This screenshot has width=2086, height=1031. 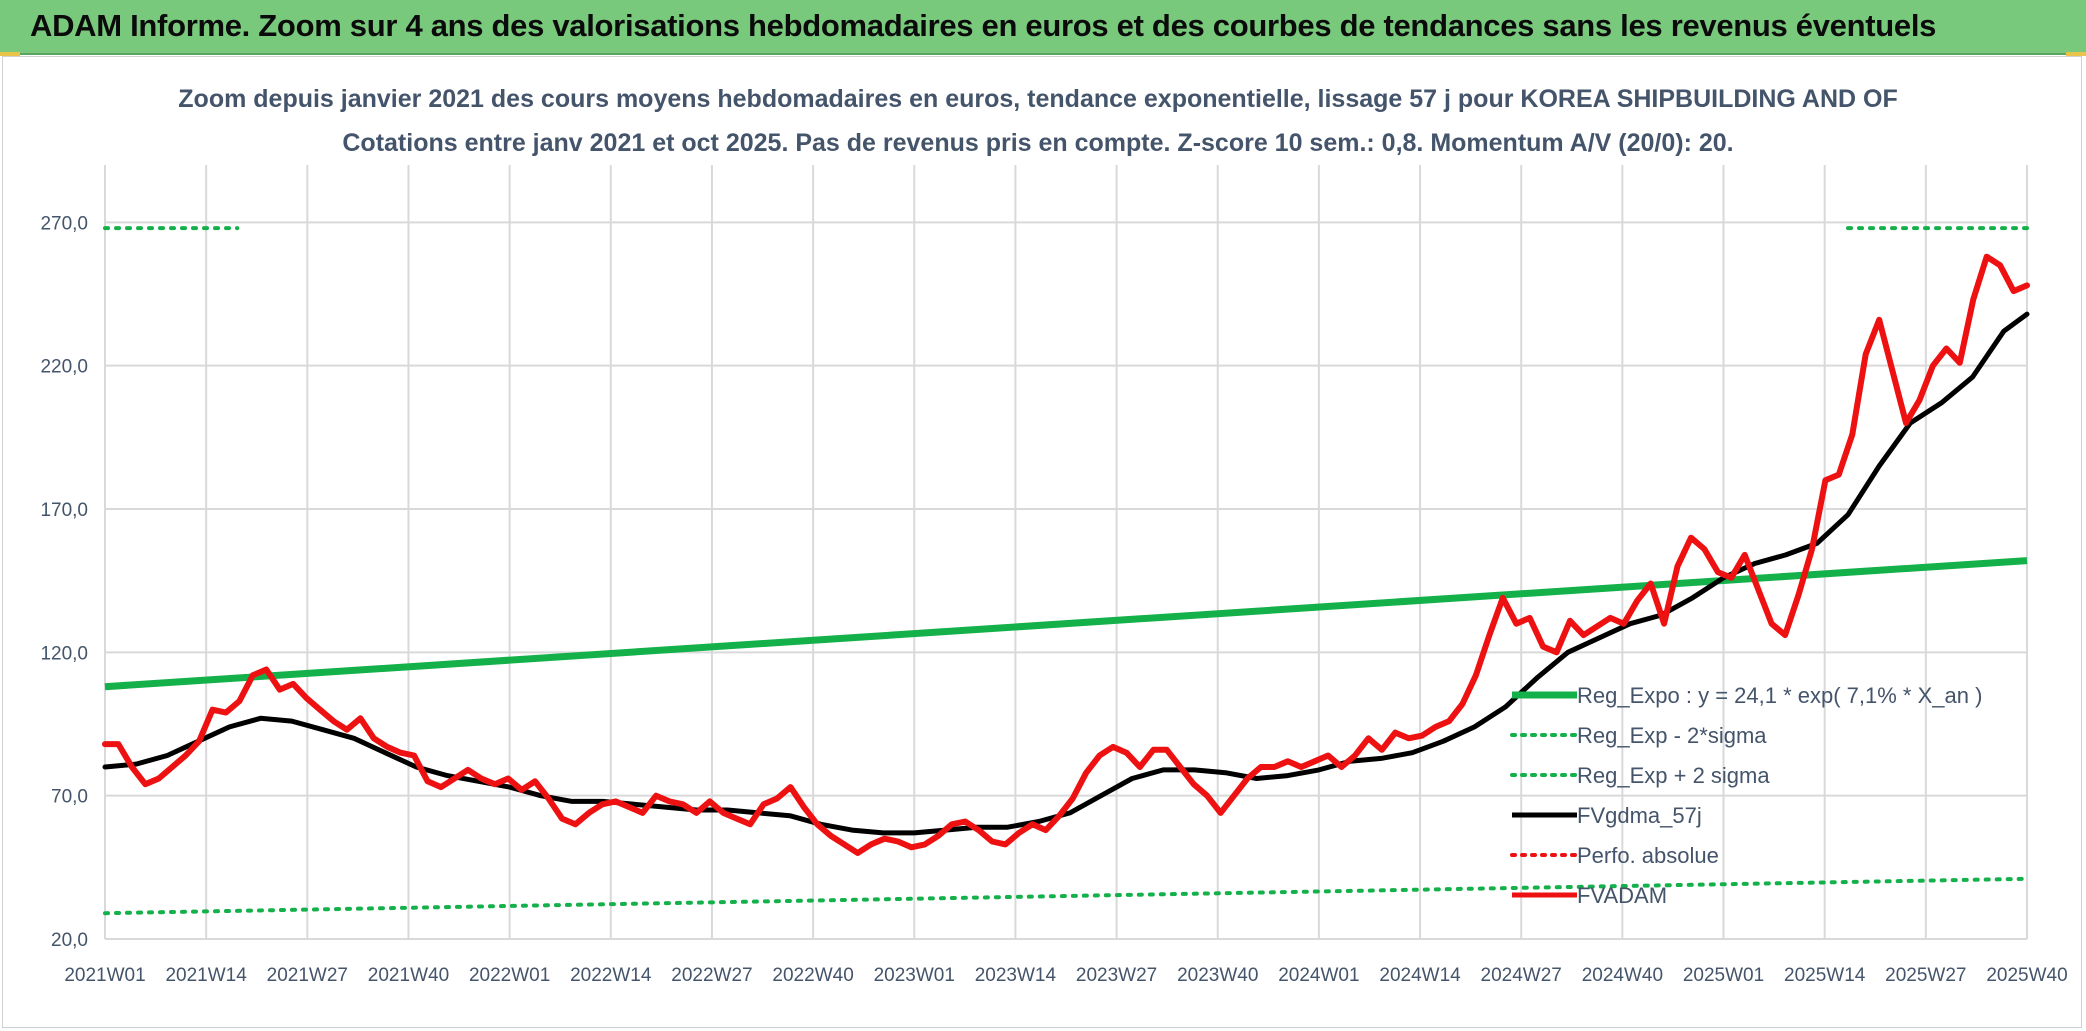 What do you see at coordinates (104, 975) in the screenshot?
I see `x-tick-label: 2021W01` at bounding box center [104, 975].